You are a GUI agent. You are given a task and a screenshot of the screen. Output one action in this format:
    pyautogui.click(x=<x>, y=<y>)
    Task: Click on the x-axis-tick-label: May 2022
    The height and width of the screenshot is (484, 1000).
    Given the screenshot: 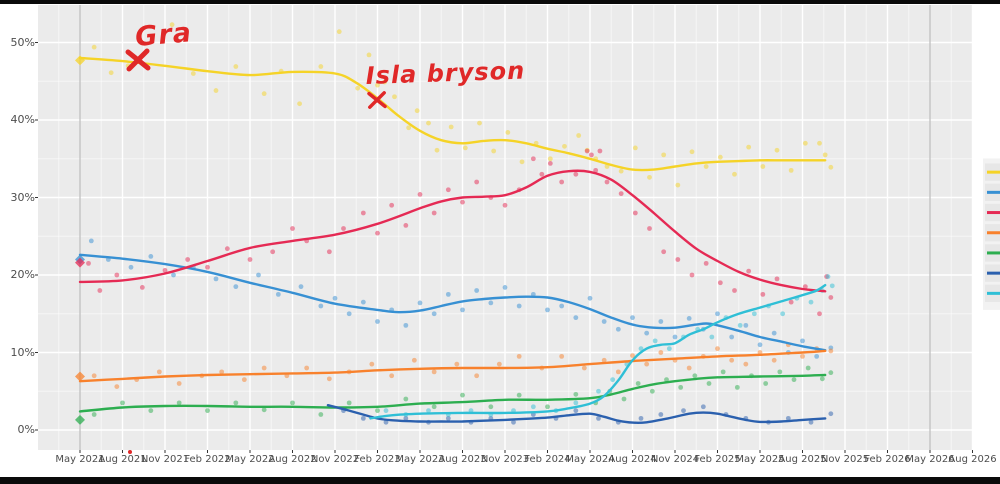 What is the action you would take?
    pyautogui.click(x=250, y=459)
    